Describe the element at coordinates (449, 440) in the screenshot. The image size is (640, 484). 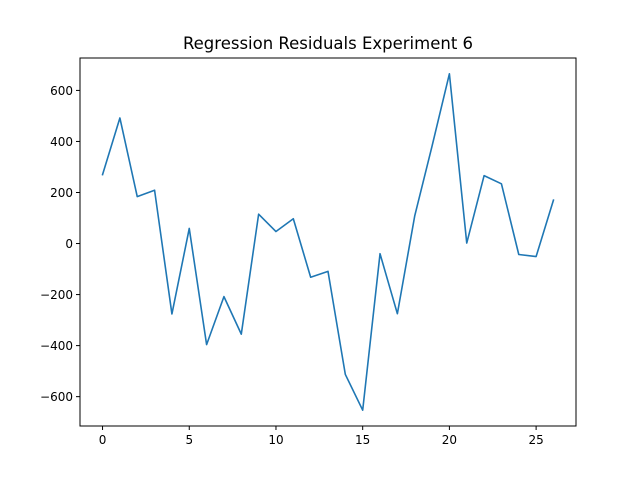
I see `x-tick-label: 20` at that location.